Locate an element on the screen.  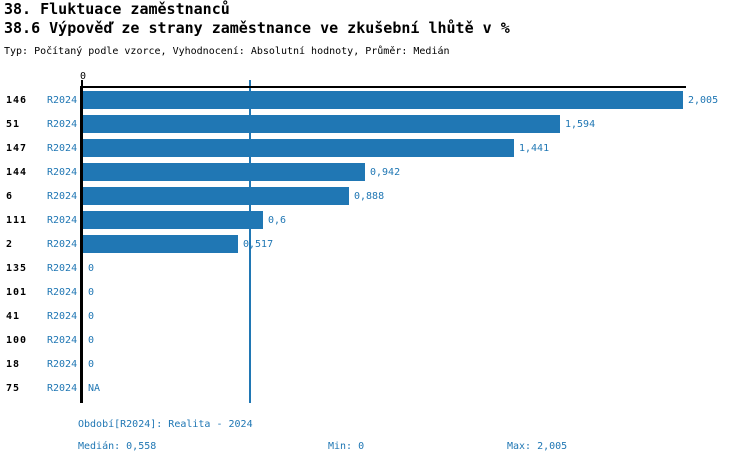
footer-min-label: Min: 0 is located at coordinates (346, 446).